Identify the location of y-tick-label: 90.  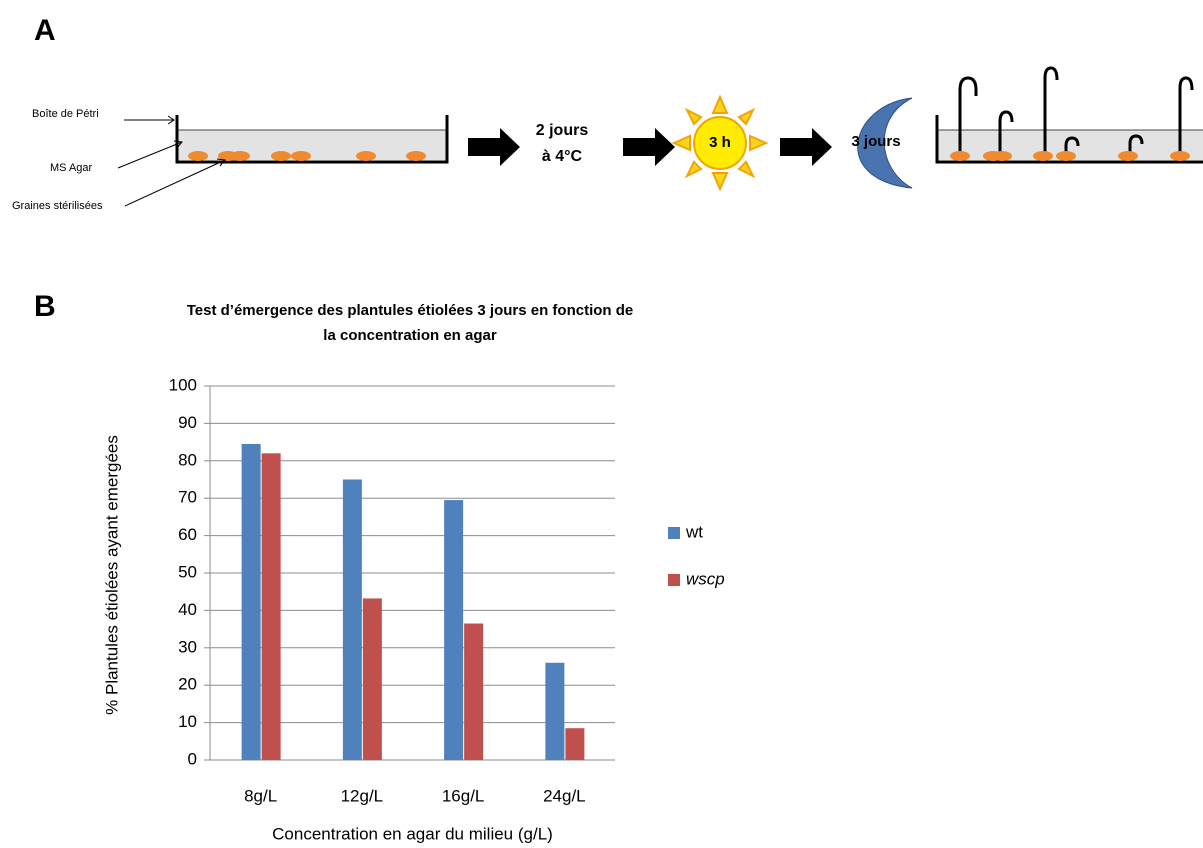
(187, 422).